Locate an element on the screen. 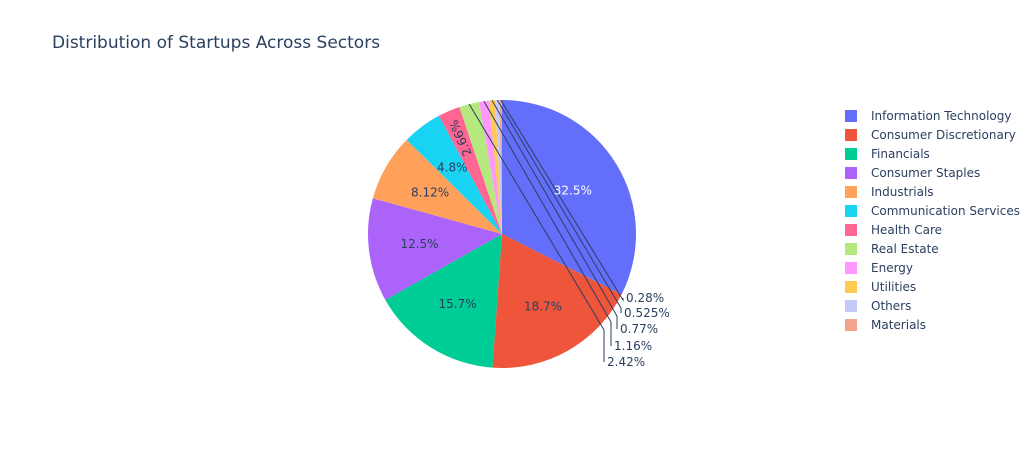  pie-slice-communication-services is located at coordinates (454, 174).